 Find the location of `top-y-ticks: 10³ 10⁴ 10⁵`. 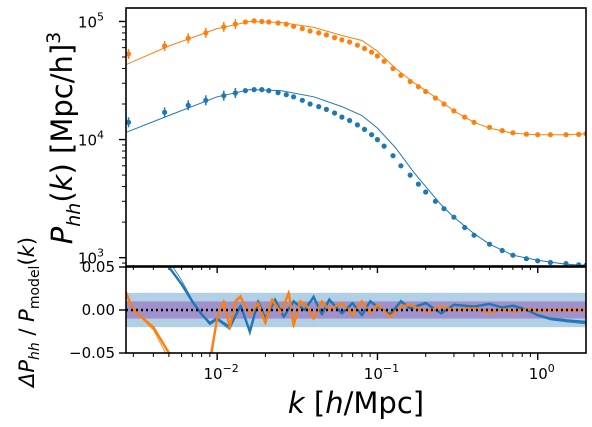

top-y-ticks: 10³ 10⁴ 10⁵ is located at coordinates (102, 139).